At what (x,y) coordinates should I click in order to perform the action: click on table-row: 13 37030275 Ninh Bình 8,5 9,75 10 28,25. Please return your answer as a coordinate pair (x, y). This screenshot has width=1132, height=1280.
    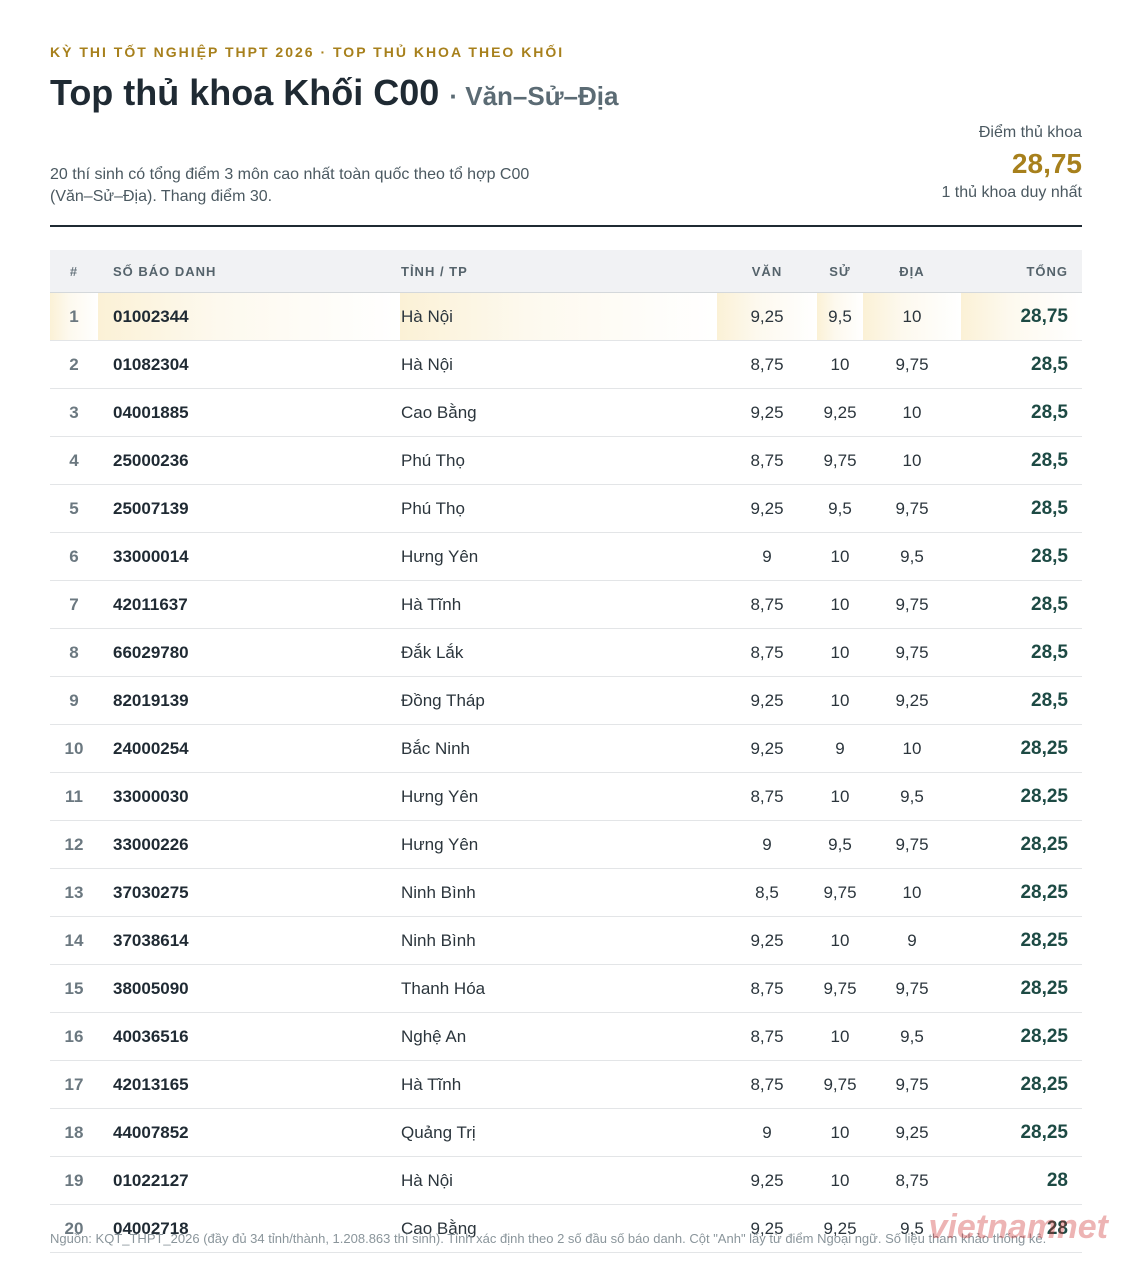
    Looking at the image, I should click on (566, 892).